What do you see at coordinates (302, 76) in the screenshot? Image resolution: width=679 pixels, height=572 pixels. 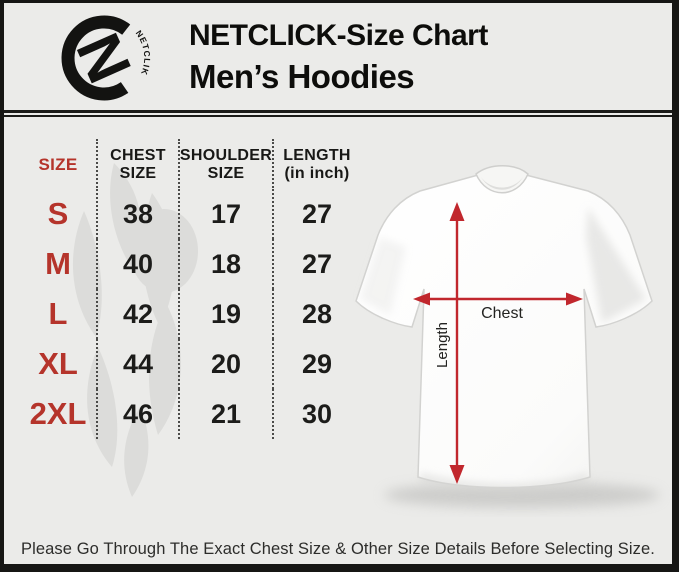 I see `page-subtitle: Men’s Hoodies` at bounding box center [302, 76].